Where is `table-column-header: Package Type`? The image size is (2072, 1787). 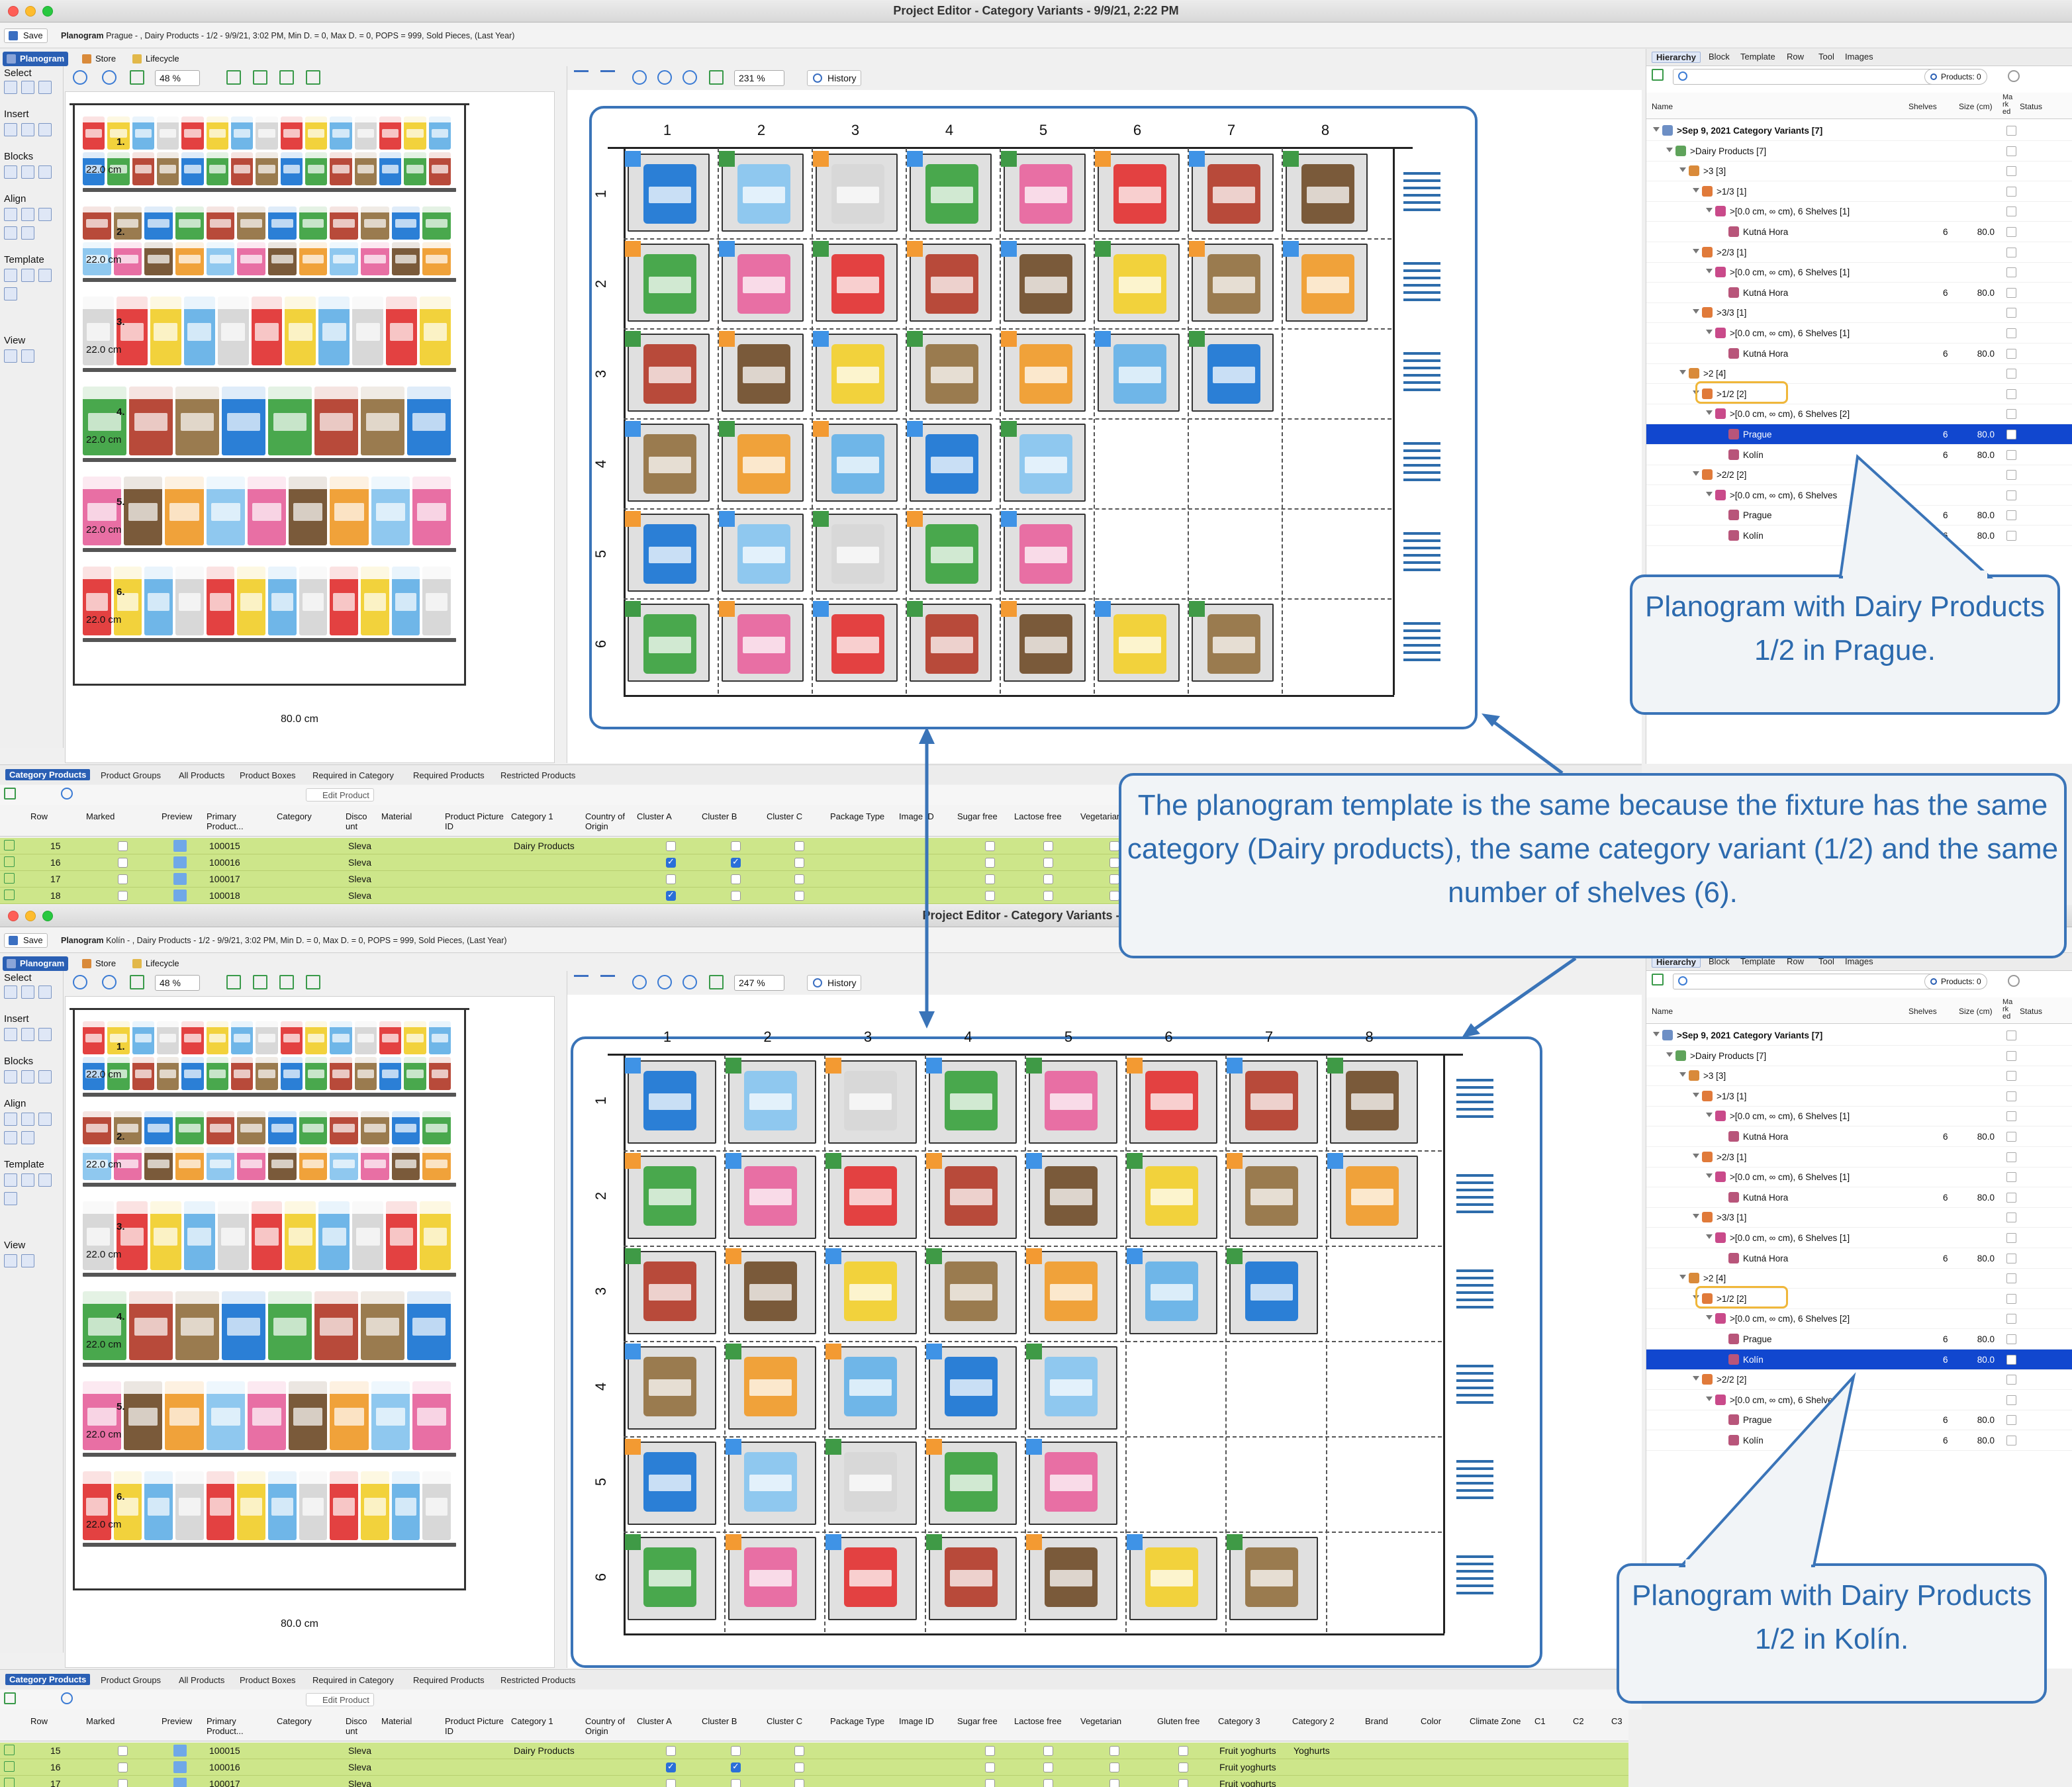 table-column-header: Package Type is located at coordinates (857, 1721).